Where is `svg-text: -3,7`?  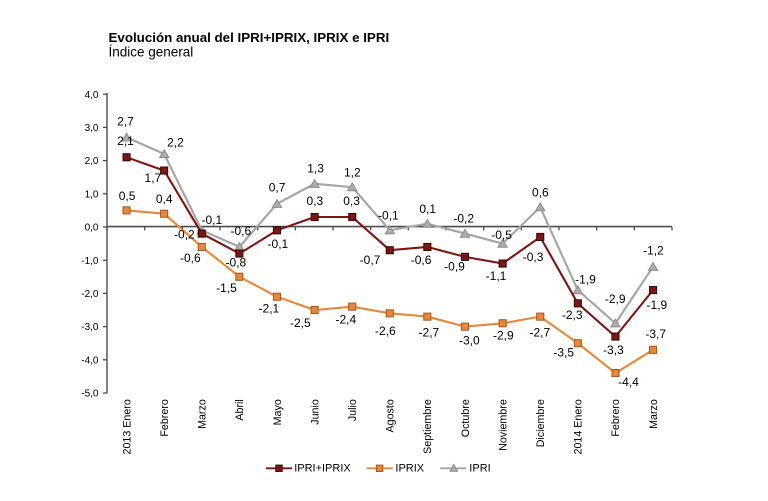
svg-text: -3,7 is located at coordinates (655, 334).